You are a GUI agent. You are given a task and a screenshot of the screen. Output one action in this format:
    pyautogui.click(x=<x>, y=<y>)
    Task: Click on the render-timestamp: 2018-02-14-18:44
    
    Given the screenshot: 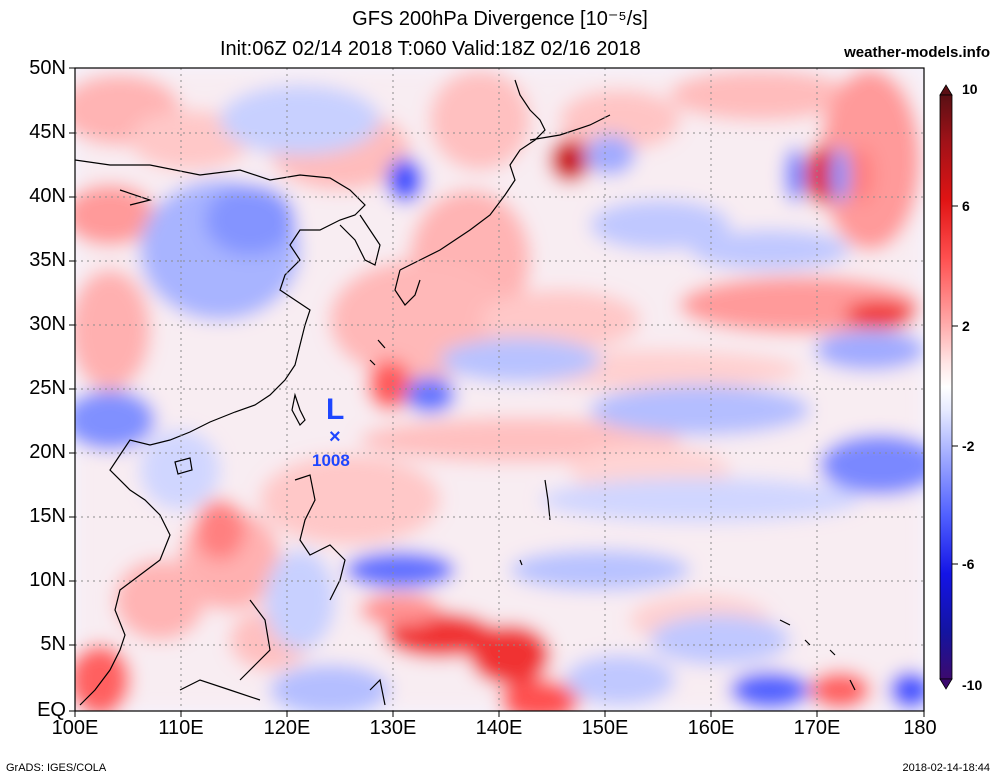 What is the action you would take?
    pyautogui.click(x=946, y=768)
    